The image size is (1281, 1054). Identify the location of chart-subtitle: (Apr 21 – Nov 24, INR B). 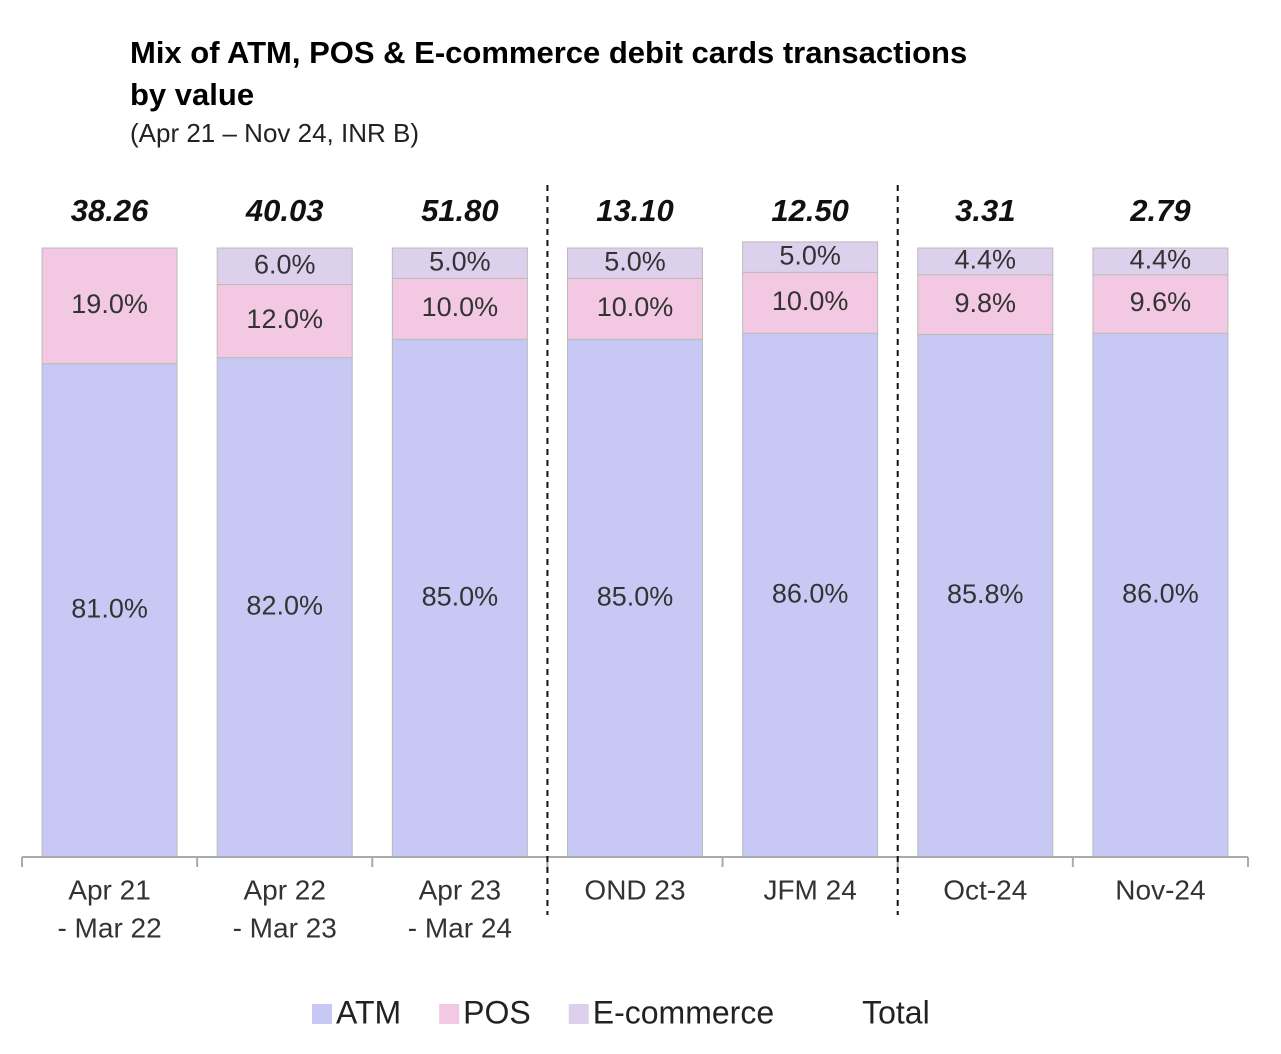
(274, 133).